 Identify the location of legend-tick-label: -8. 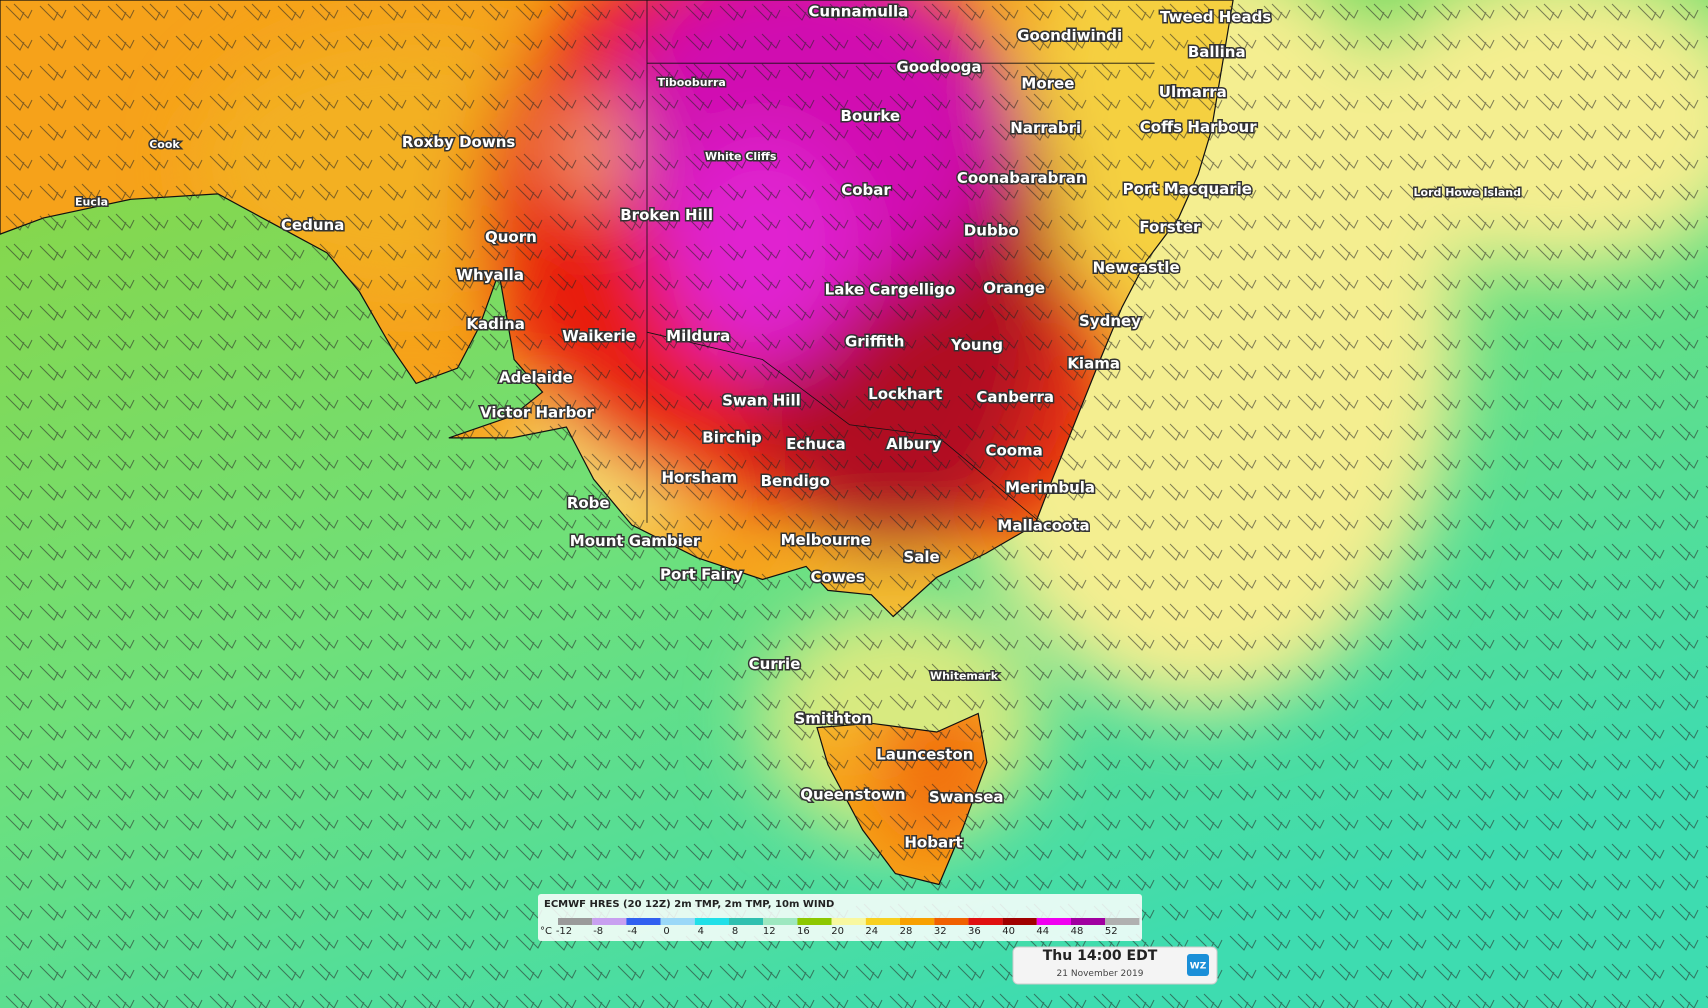
(598, 931).